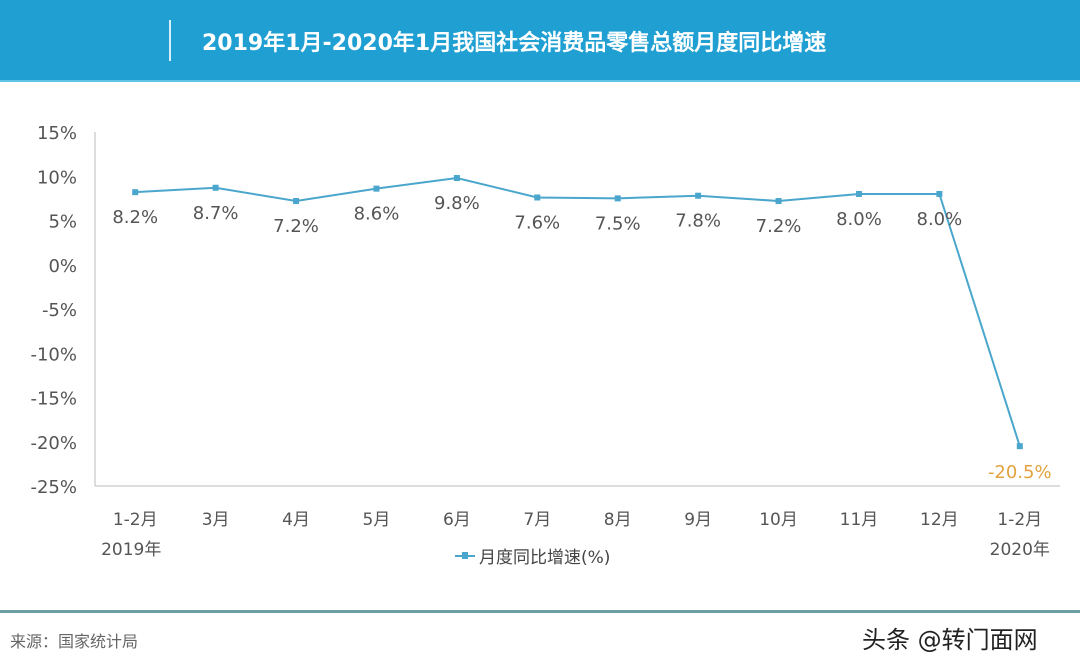 The height and width of the screenshot is (665, 1080). I want to click on y-tick-label: 0%, so click(62, 266).